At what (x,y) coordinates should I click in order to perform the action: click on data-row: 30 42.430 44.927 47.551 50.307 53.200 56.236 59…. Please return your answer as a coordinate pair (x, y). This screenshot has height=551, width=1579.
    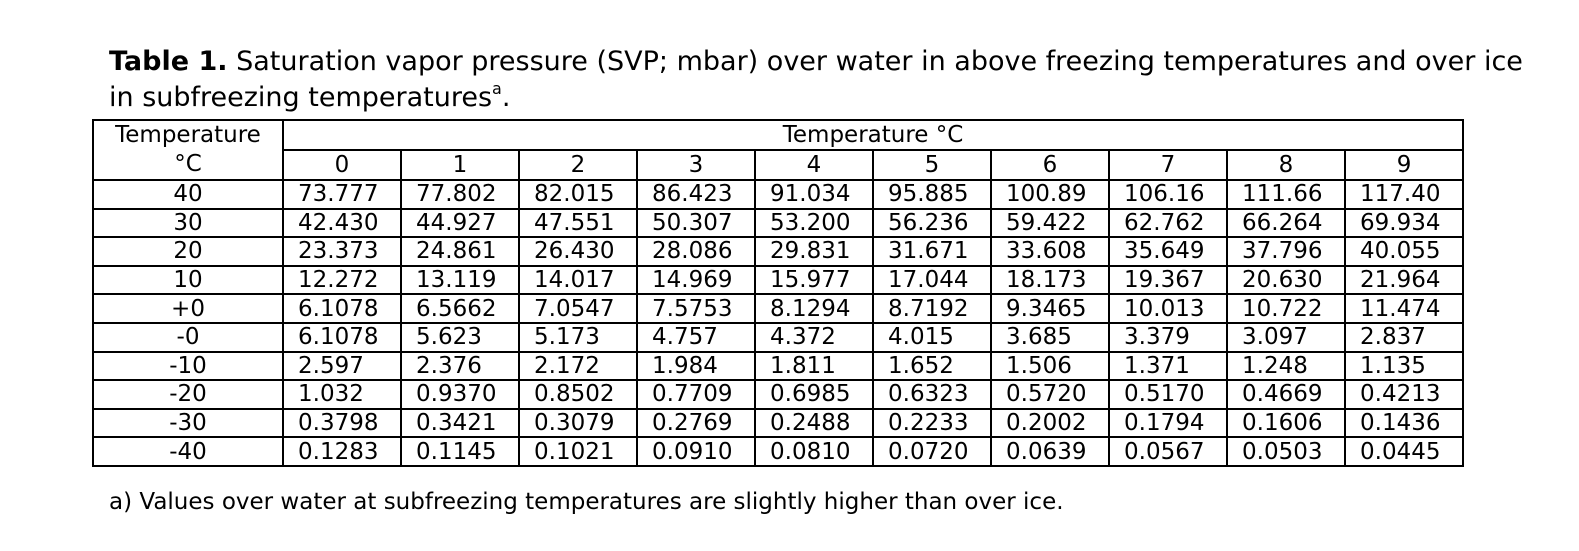
    Looking at the image, I should click on (778, 223).